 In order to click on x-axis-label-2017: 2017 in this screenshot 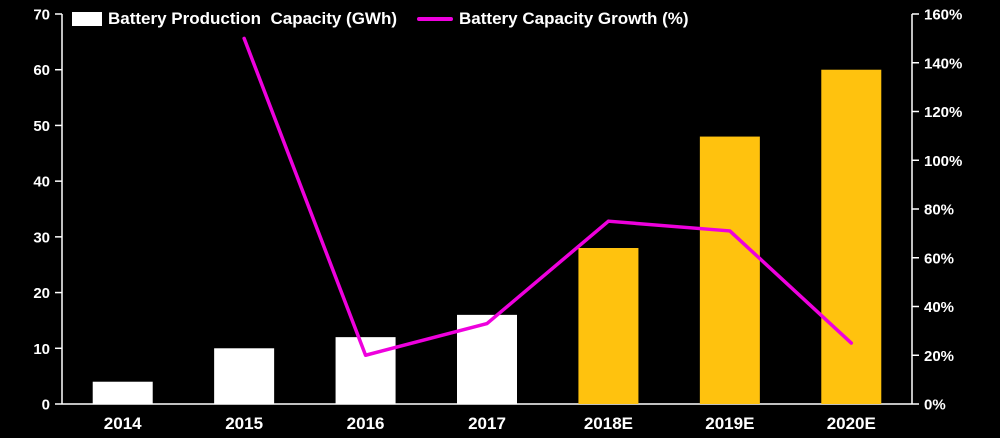, I will do `click(487, 423)`.